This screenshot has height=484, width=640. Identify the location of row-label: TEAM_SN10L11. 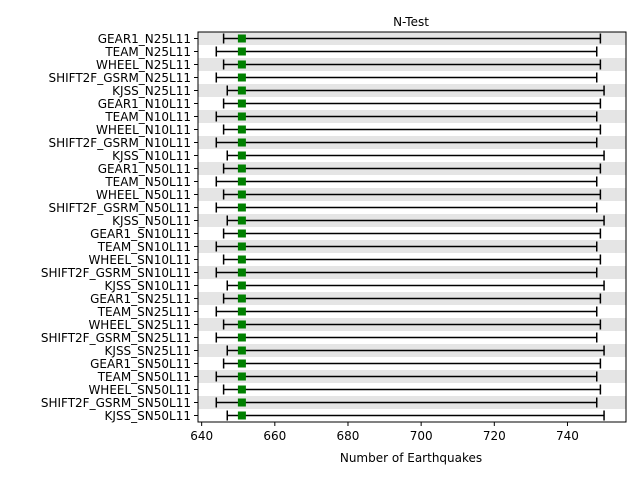
(144, 247).